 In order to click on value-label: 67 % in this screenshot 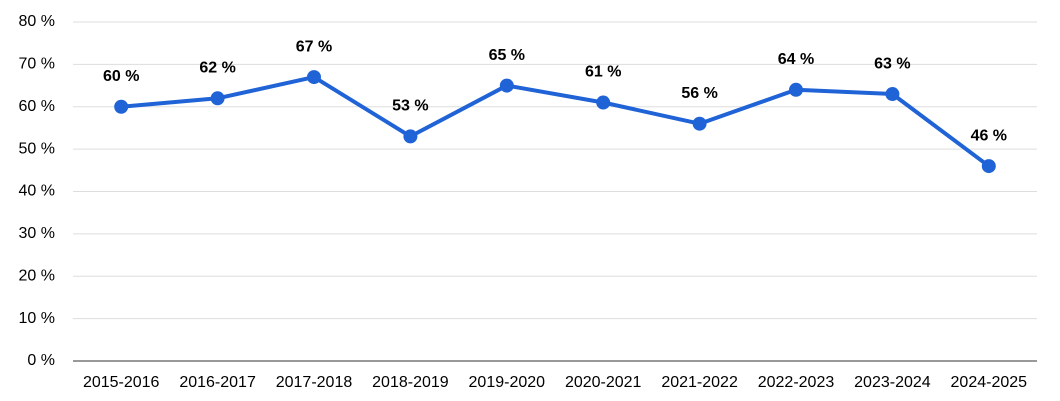, I will do `click(314, 46)`.